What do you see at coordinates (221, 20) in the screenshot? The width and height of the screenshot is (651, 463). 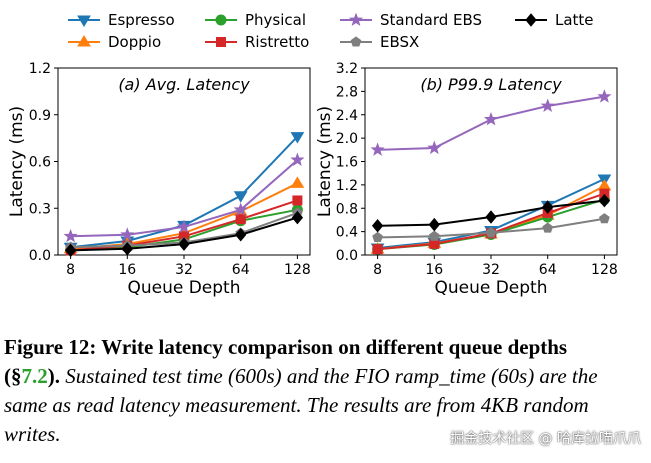 I see `legend-marker-physical` at bounding box center [221, 20].